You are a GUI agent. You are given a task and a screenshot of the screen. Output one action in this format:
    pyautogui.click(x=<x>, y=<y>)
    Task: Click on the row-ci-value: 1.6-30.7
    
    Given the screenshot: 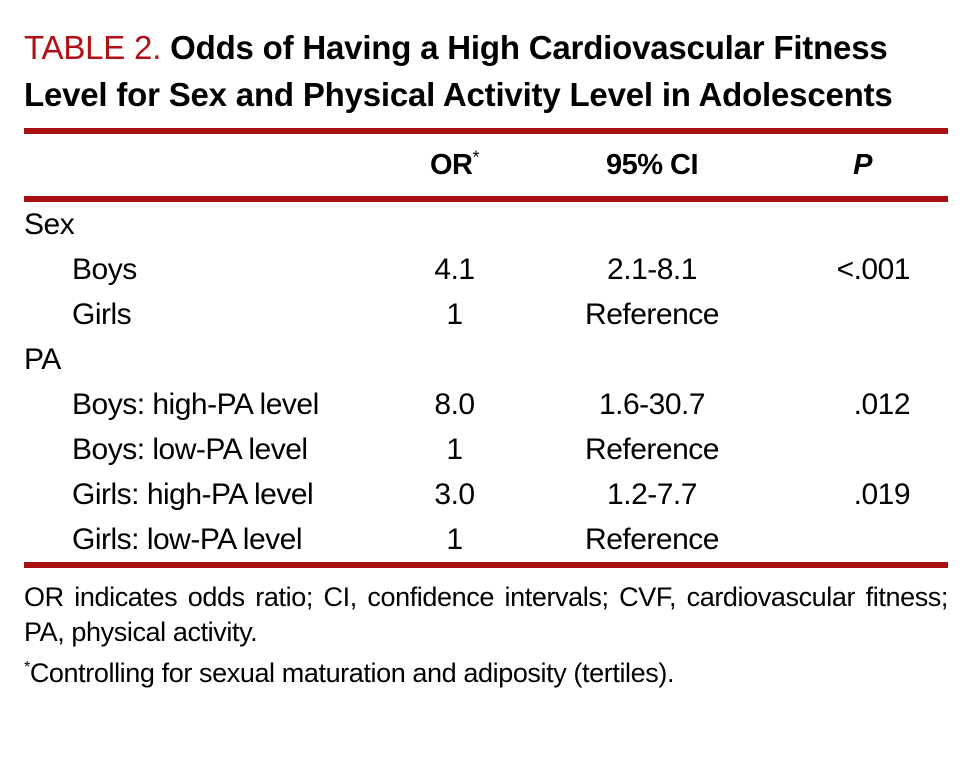 What is the action you would take?
    pyautogui.click(x=652, y=404)
    